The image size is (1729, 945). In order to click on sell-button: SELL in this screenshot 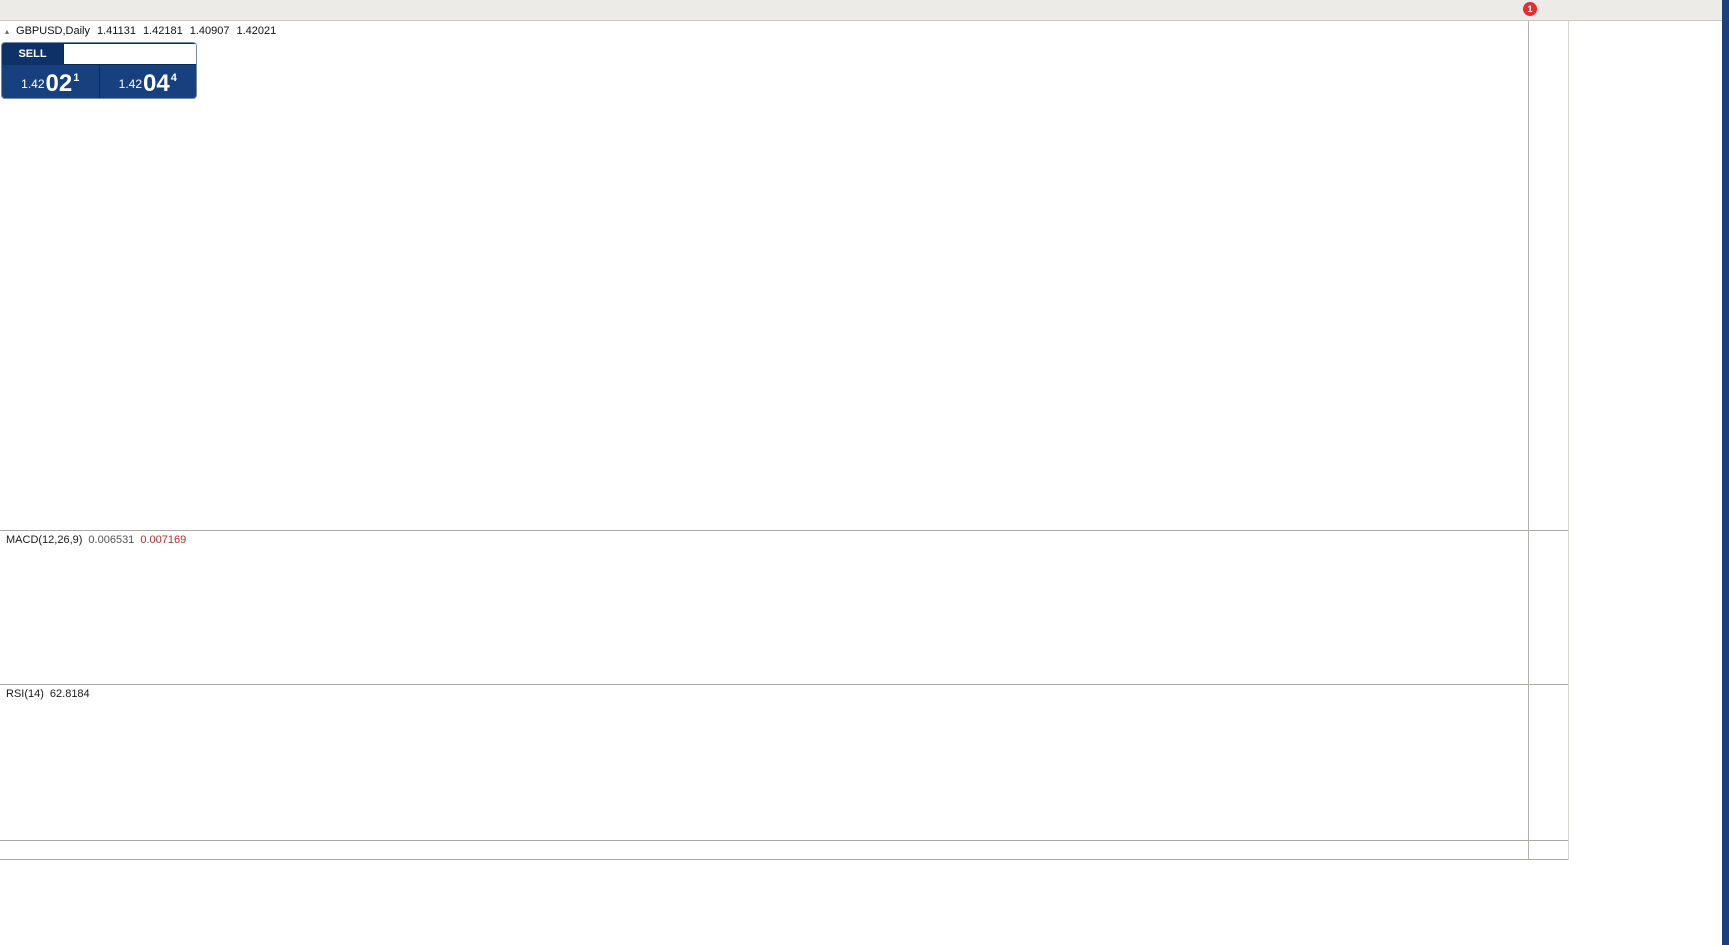, I will do `click(32, 54)`.